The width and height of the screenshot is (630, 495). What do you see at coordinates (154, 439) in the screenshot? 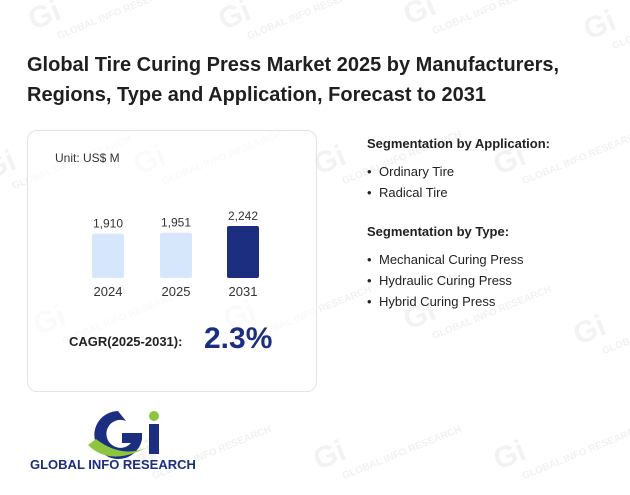
I see `logo-i-stem` at bounding box center [154, 439].